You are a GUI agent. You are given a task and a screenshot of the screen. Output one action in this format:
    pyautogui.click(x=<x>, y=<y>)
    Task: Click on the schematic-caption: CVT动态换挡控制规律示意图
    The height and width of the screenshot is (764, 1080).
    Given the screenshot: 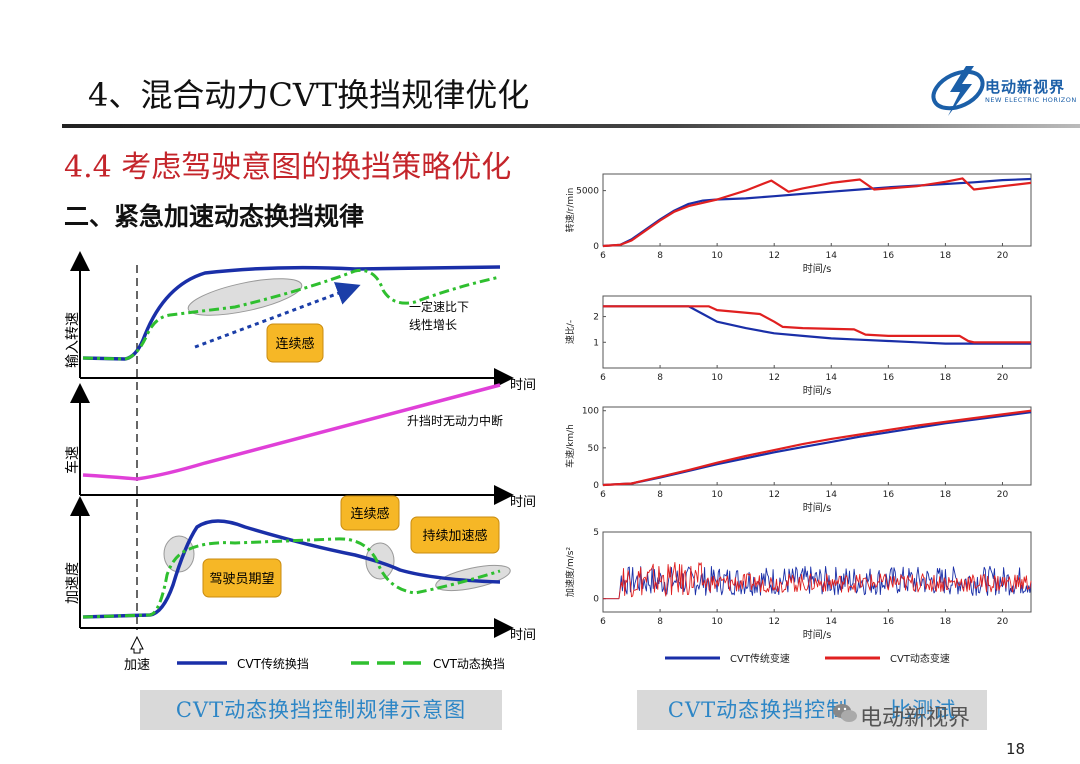 What is the action you would take?
    pyautogui.click(x=321, y=710)
    